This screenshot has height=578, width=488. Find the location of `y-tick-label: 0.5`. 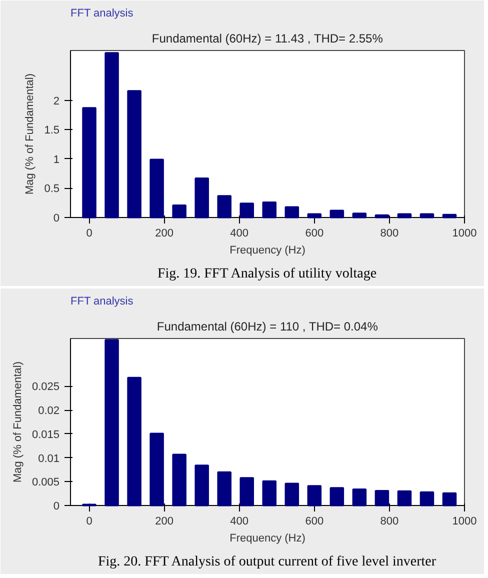

y-tick-label: 0.5 is located at coordinates (52, 189).